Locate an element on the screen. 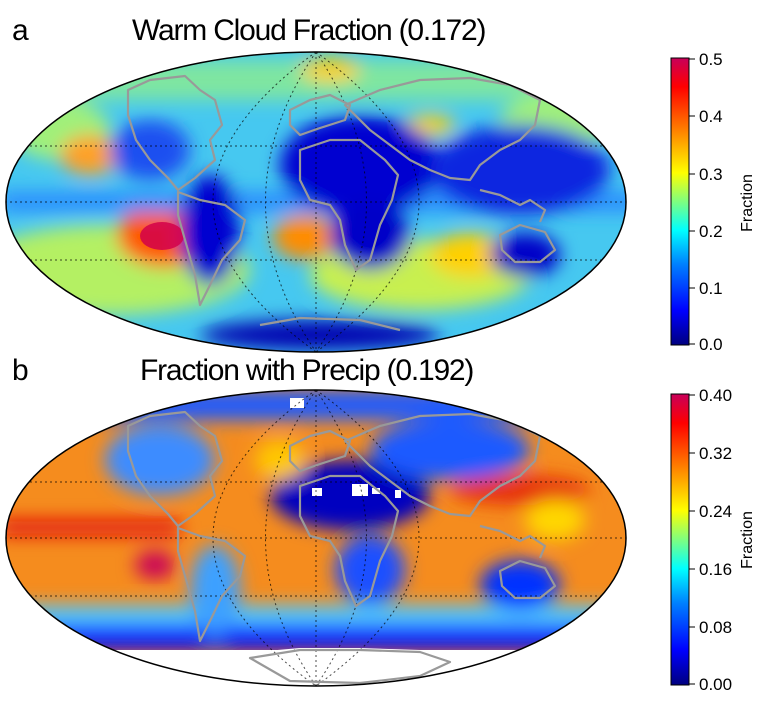  colorbar-b-tick: 0.24 is located at coordinates (715, 511).